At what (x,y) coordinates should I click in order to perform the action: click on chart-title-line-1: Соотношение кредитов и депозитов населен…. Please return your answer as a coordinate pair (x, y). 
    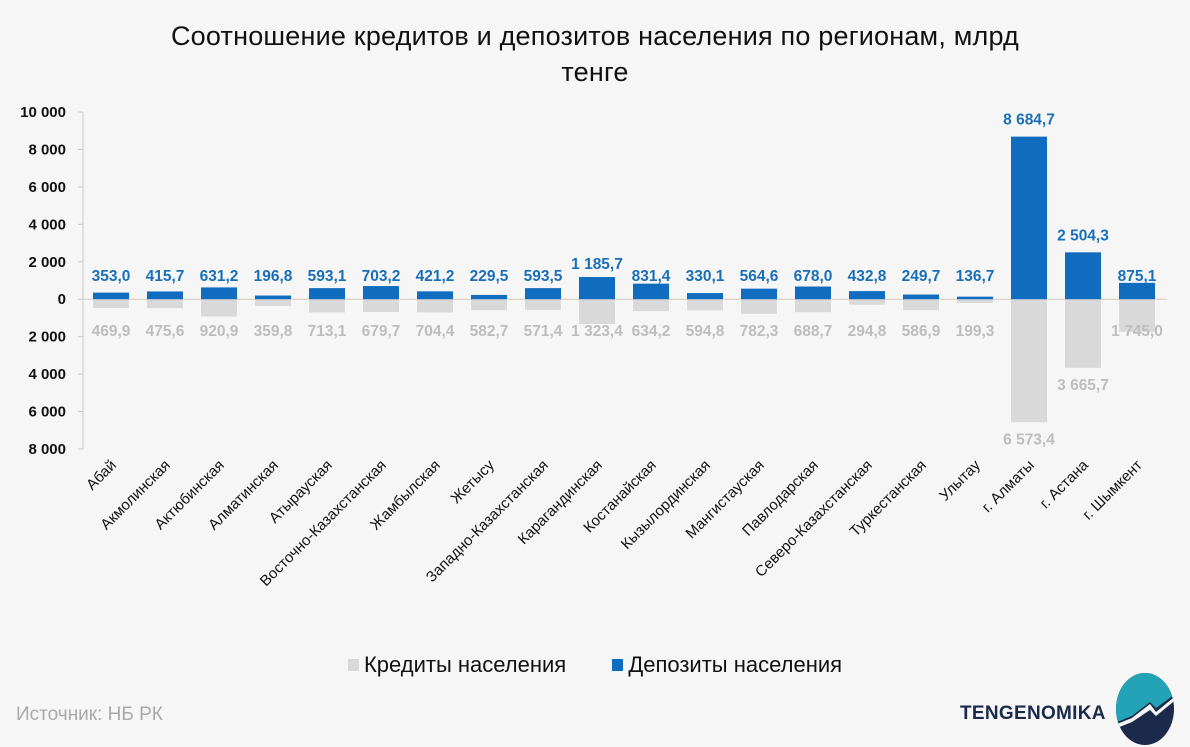
    Looking at the image, I should click on (594, 36).